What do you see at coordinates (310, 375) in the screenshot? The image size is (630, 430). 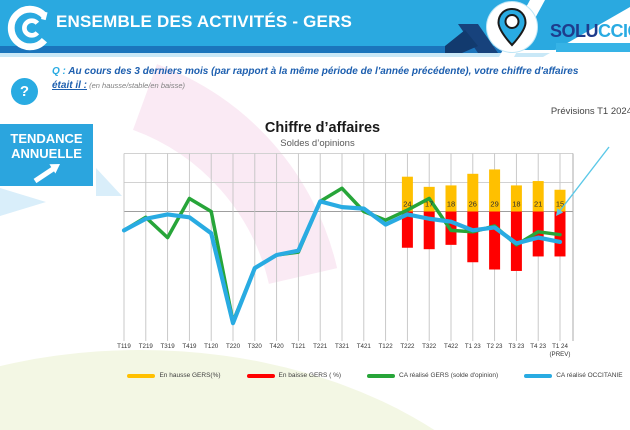 I see `legend-label-baisse: En baisse GERS ( %)` at bounding box center [310, 375].